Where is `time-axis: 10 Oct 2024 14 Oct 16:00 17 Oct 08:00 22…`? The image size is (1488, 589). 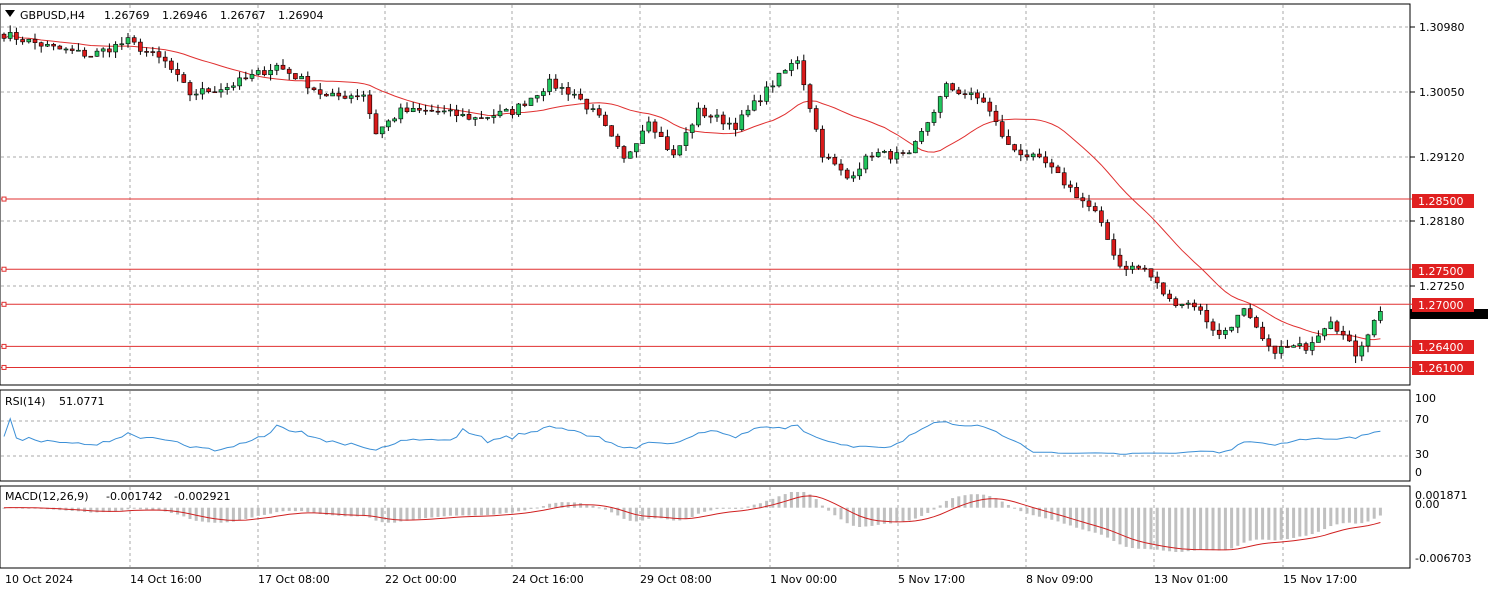 time-axis: 10 Oct 2024 14 Oct 16:00 17 Oct 08:00 22… is located at coordinates (681, 579).